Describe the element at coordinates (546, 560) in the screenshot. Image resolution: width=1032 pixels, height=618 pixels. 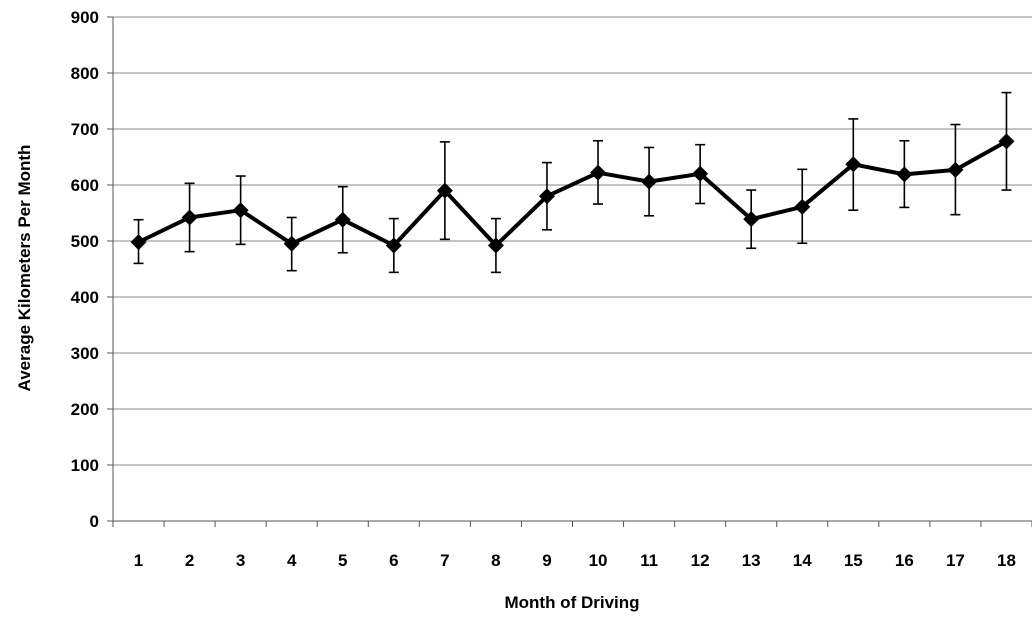
I see `x-tick-label-9: 9` at that location.